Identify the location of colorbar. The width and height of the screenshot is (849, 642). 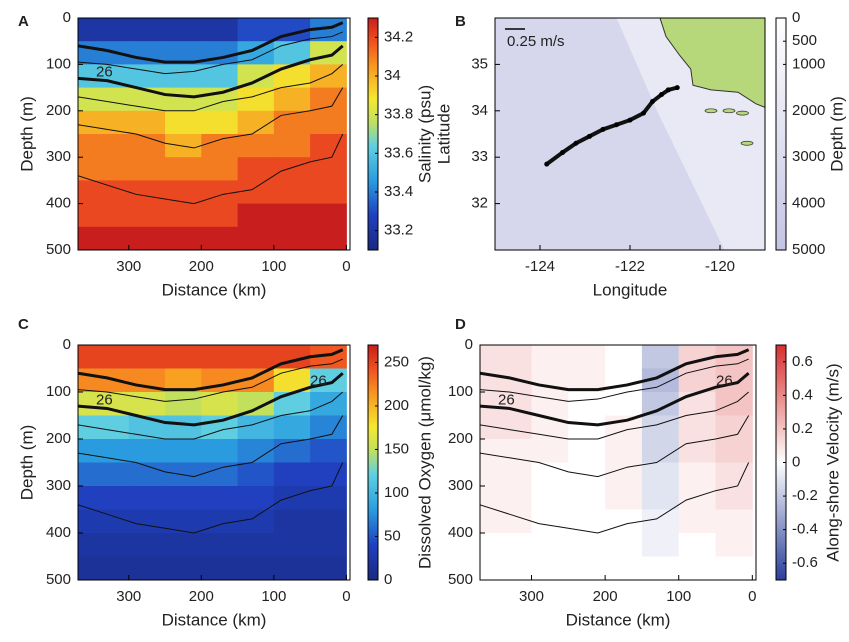
(373, 134).